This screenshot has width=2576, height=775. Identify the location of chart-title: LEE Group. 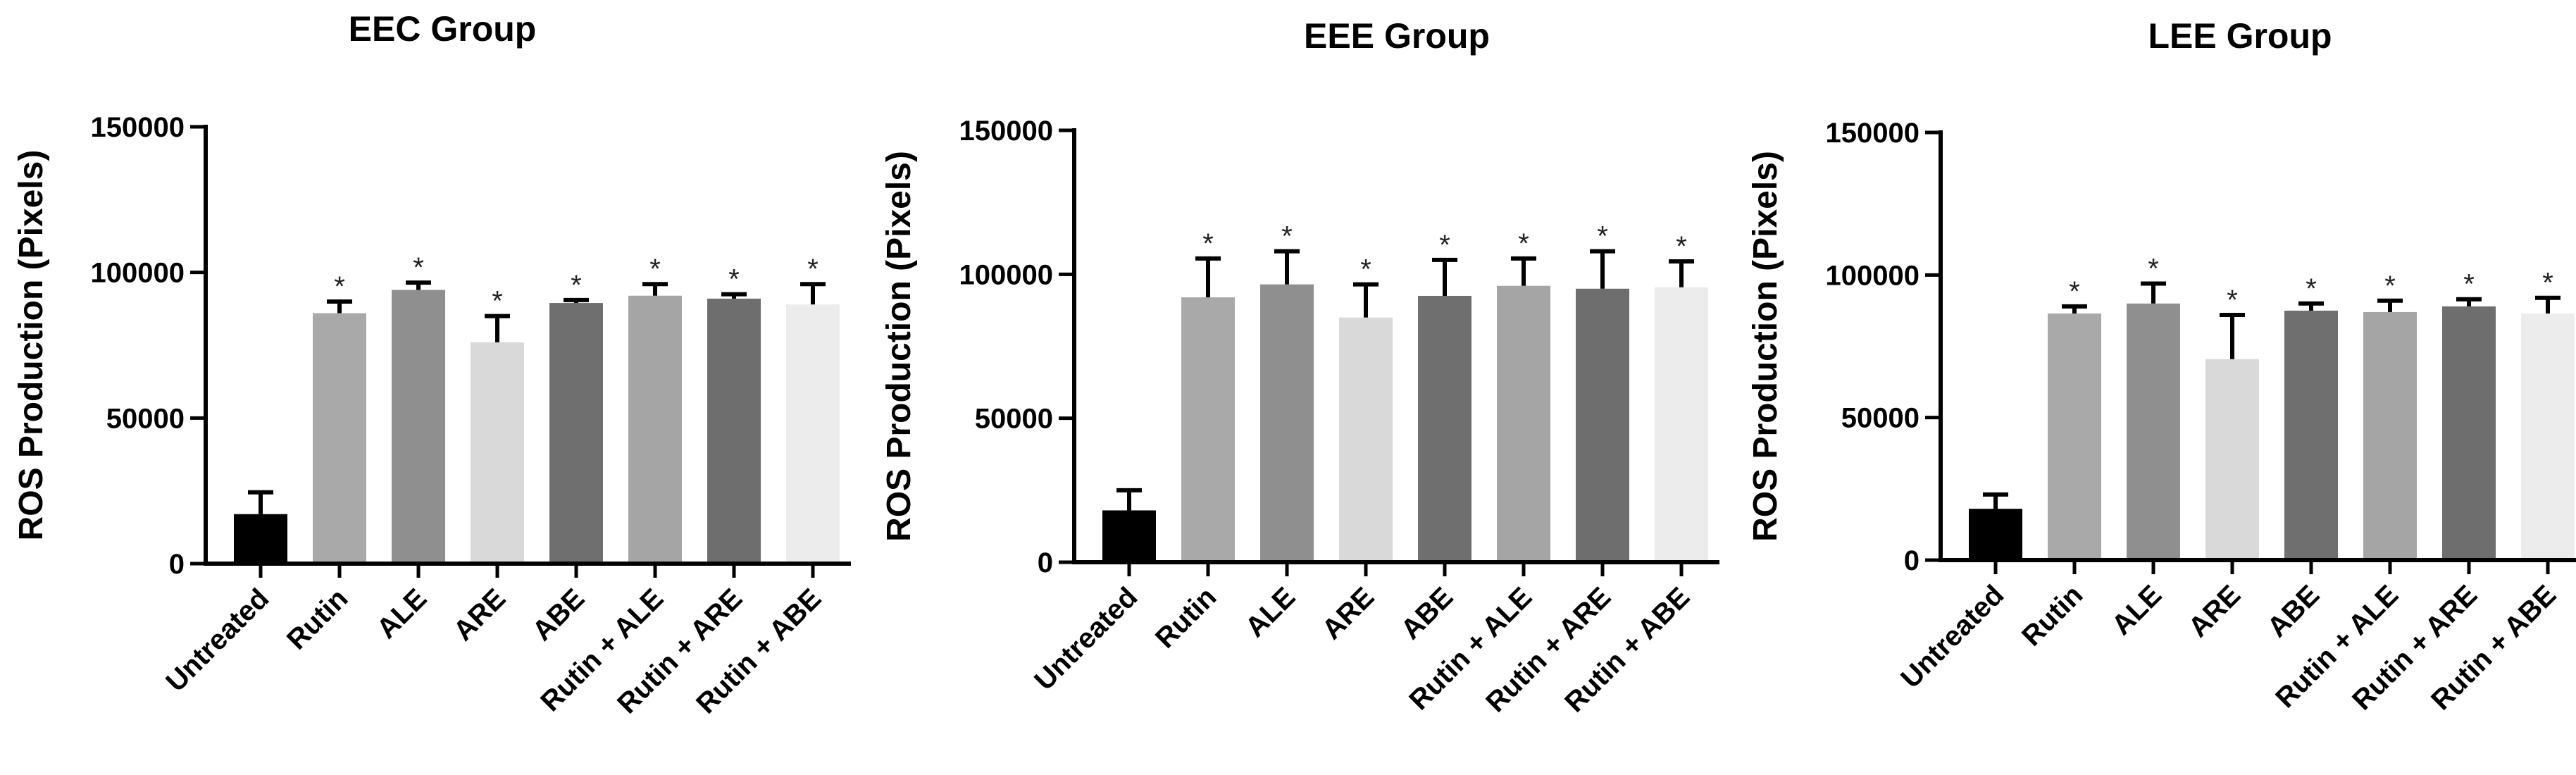
(2240, 36).